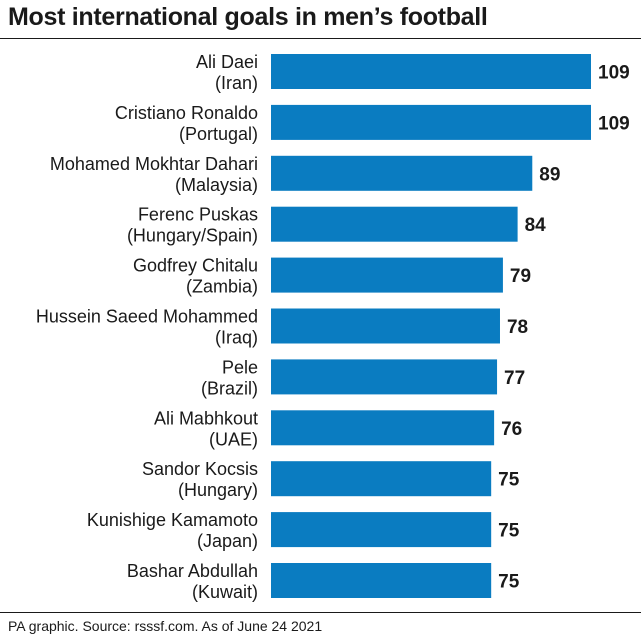  Describe the element at coordinates (509, 531) in the screenshot. I see `value-label-9: 75` at that location.